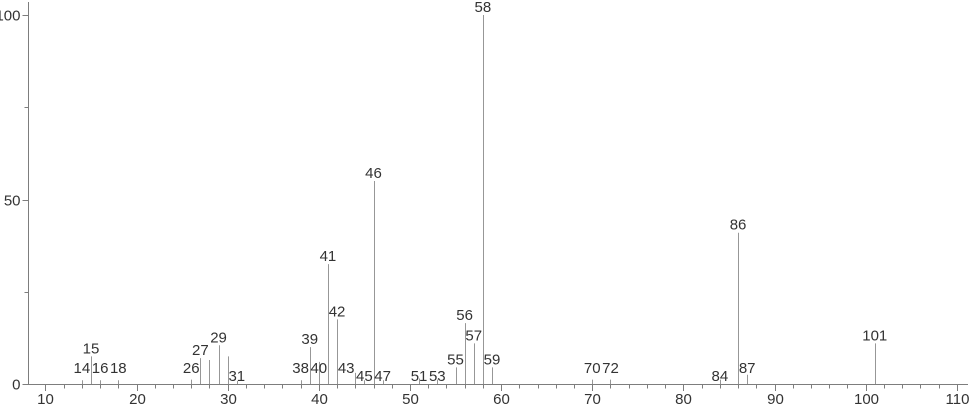  I want to click on peak-label: 87, so click(747, 368).